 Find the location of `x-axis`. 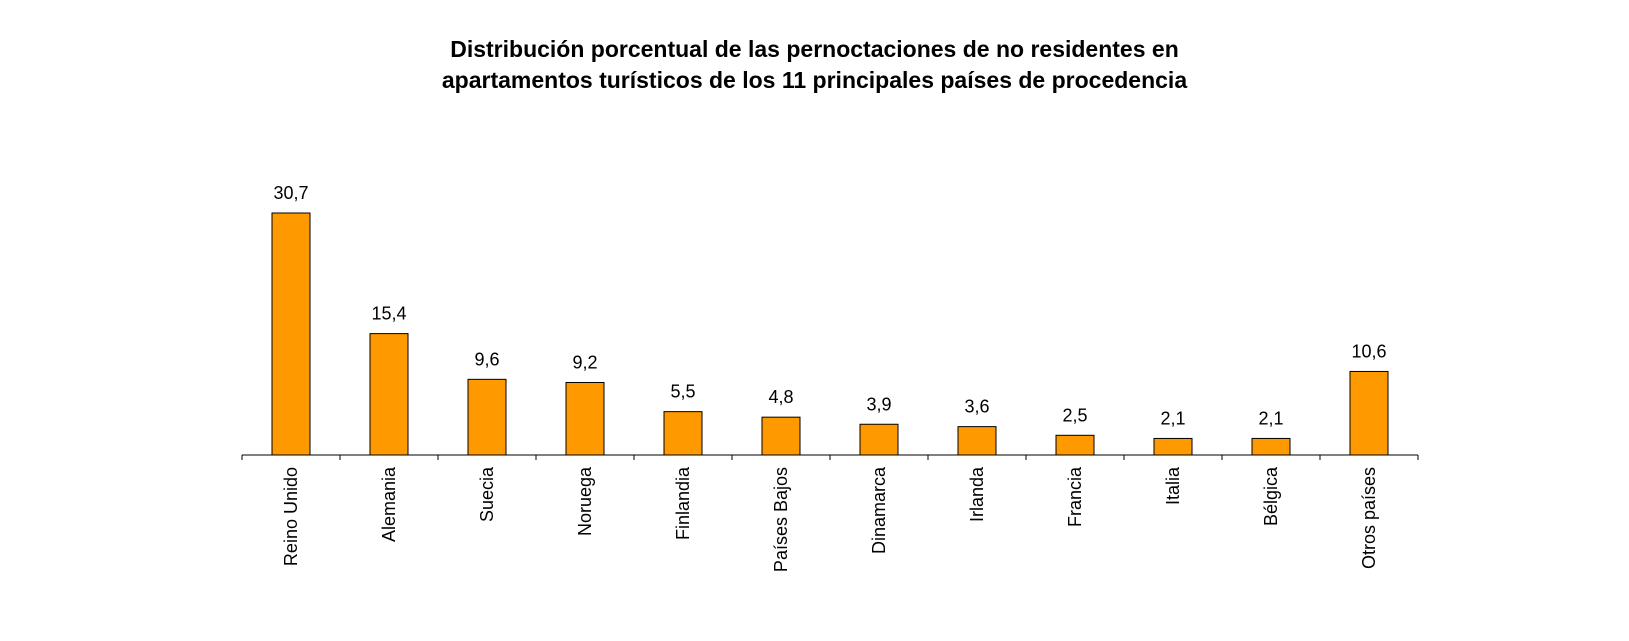

x-axis is located at coordinates (830, 457).